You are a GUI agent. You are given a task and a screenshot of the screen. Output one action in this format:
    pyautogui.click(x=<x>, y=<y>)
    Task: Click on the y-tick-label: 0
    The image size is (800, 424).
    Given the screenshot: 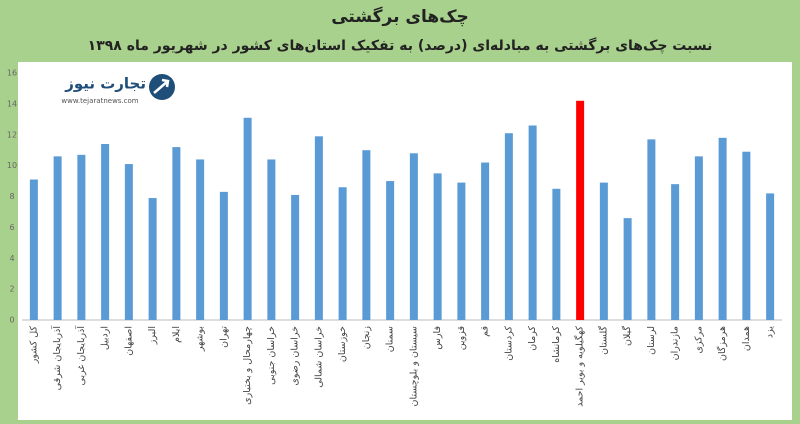 What is the action you would take?
    pyautogui.click(x=11, y=320)
    